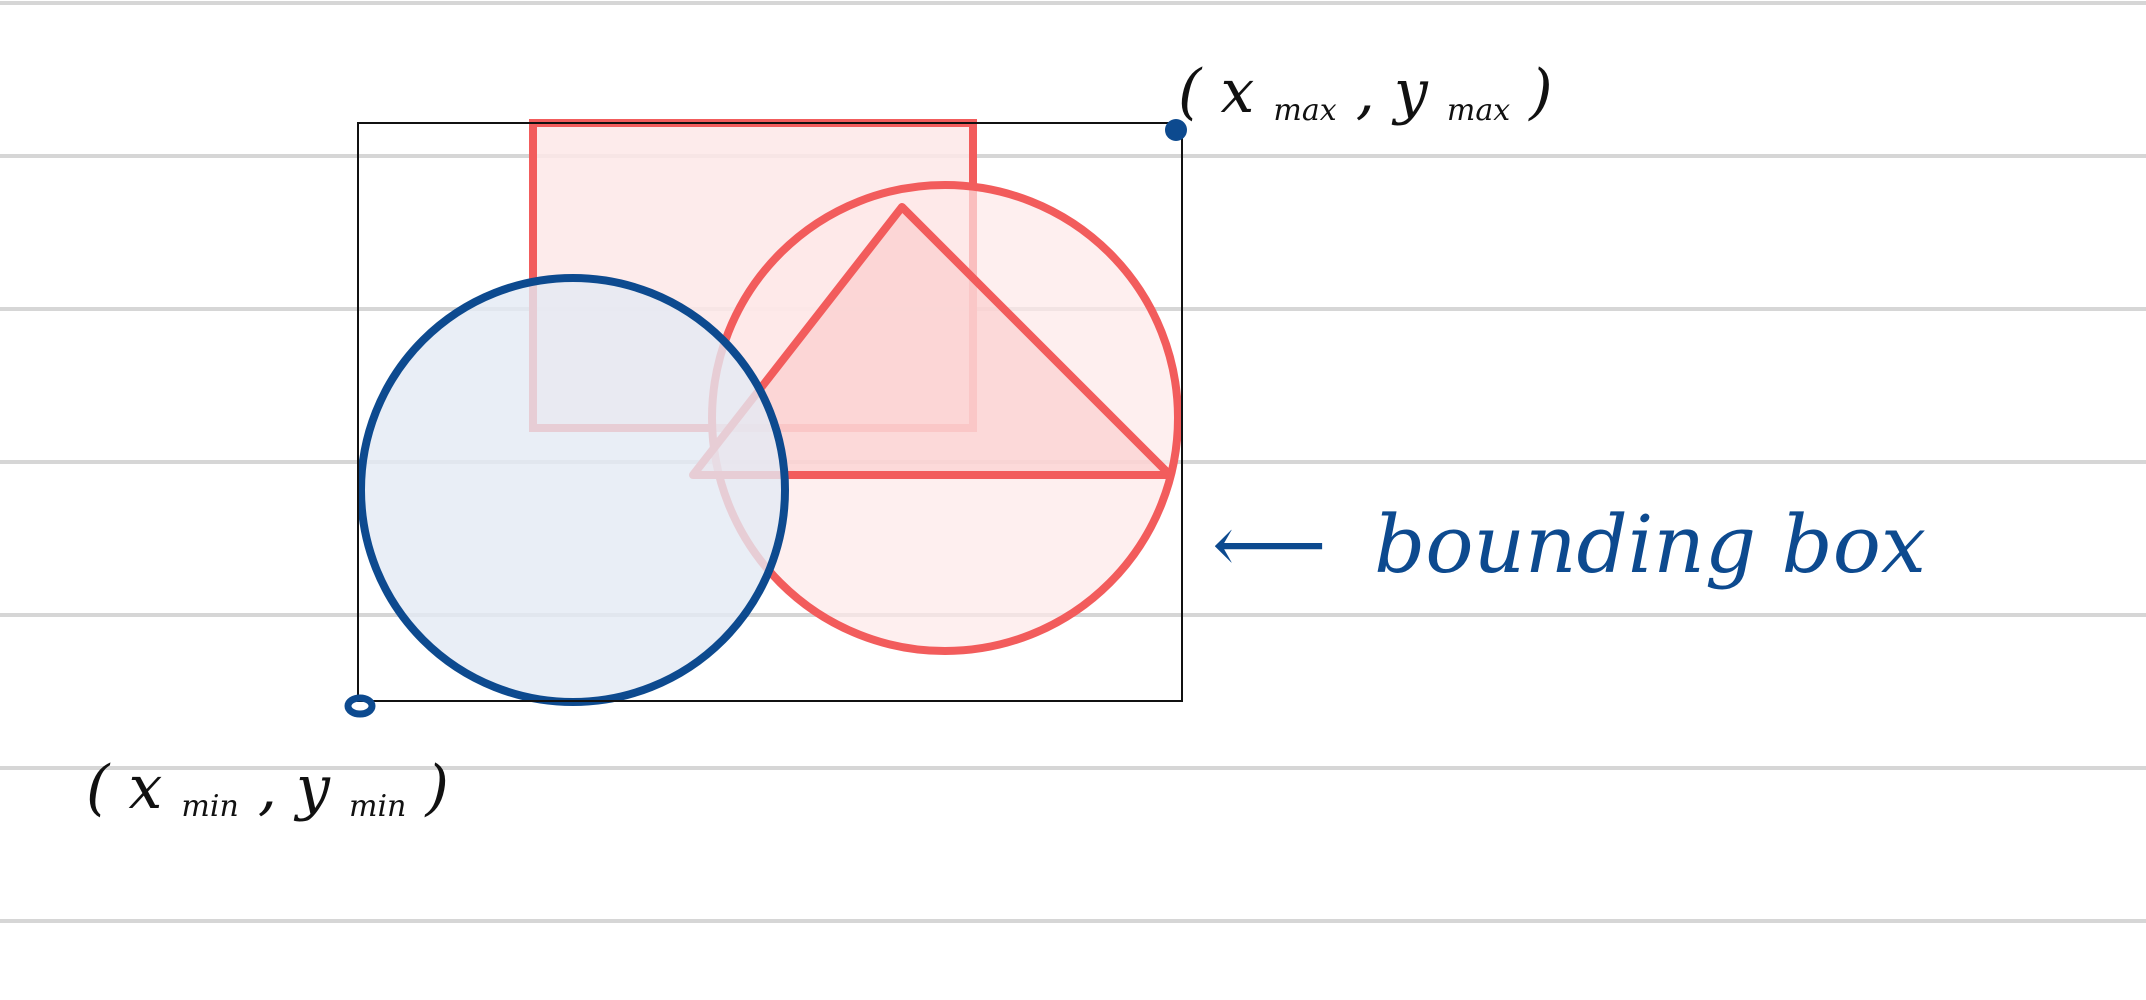  What do you see at coordinates (1650, 544) in the screenshot?
I see `bounding-box-text: bounding box` at bounding box center [1650, 544].